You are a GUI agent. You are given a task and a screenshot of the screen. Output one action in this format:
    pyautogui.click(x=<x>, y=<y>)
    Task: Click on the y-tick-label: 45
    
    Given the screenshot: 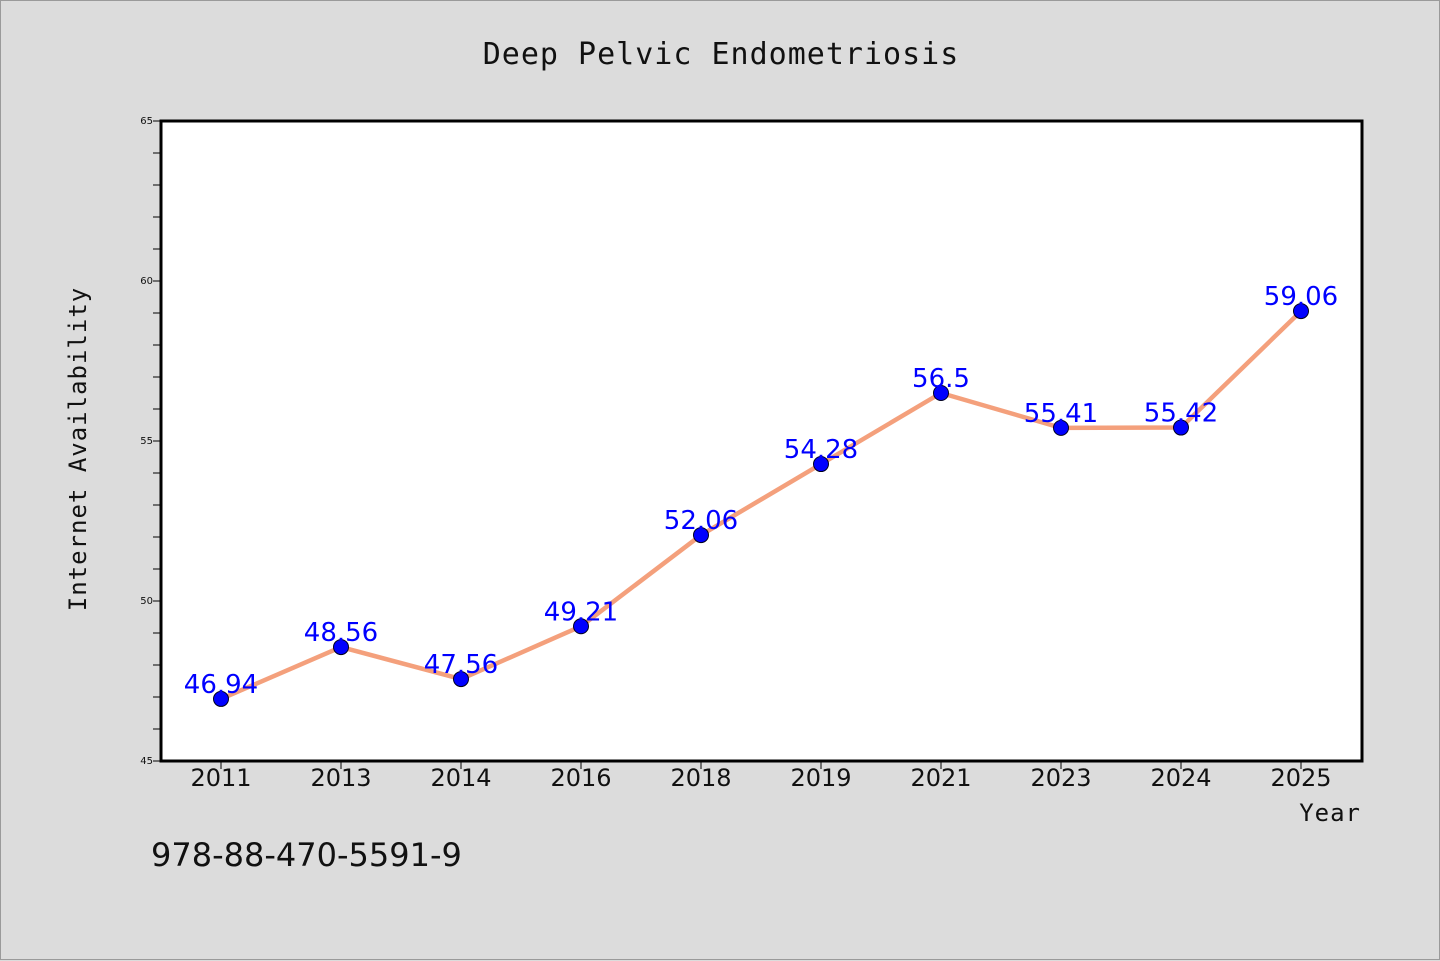 What is the action you would take?
    pyautogui.click(x=146, y=761)
    